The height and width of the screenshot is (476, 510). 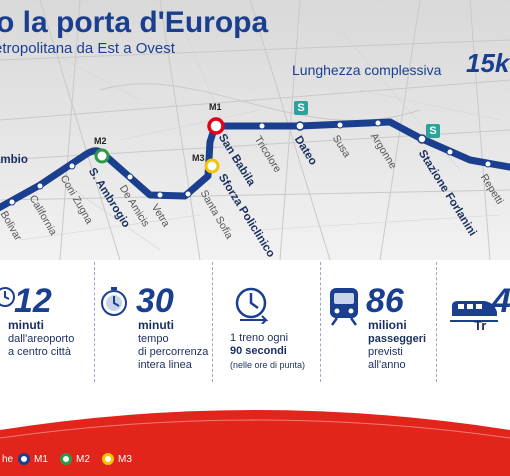 What do you see at coordinates (46, 322) in the screenshot?
I see `stat-airport-time: 12 minuti dall'areoporto a centro città` at bounding box center [46, 322].